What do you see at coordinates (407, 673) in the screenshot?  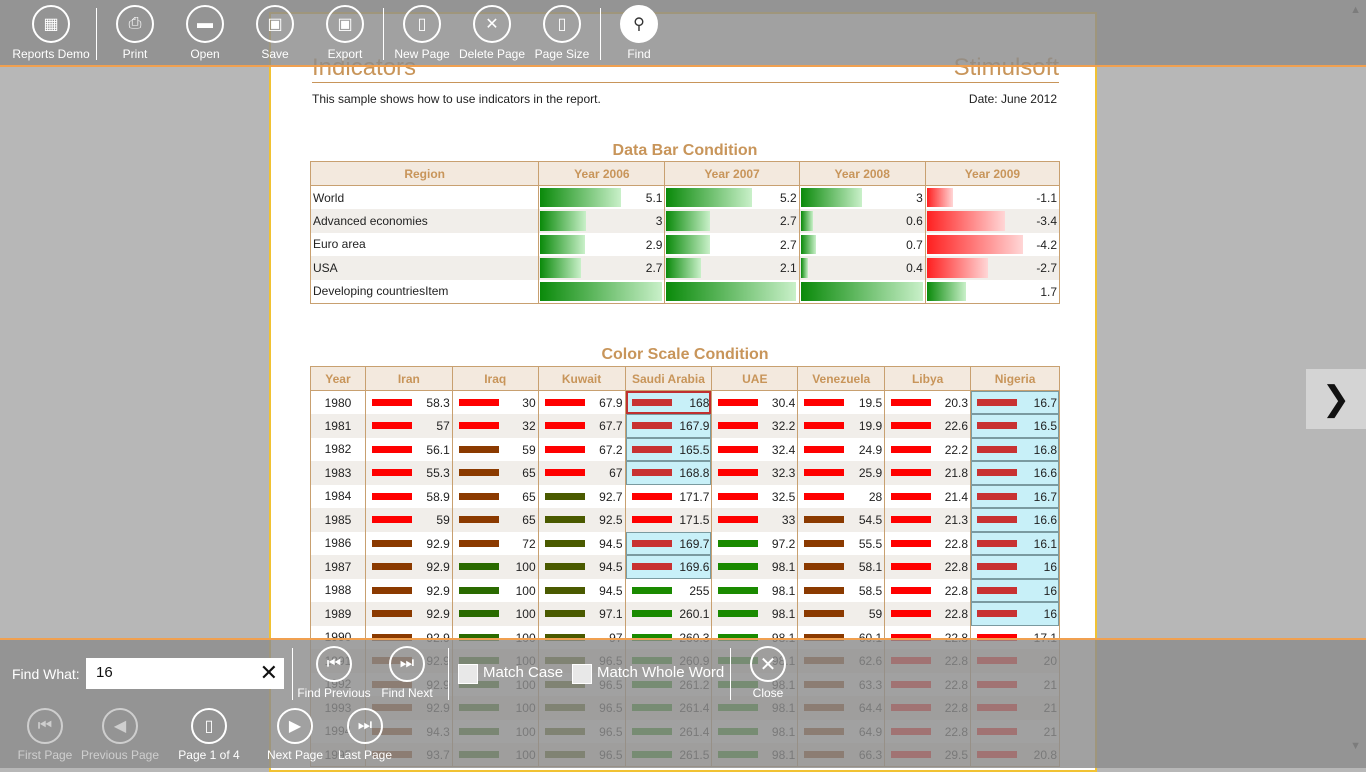 I see `find-next-button: ⏭ Find Next` at bounding box center [407, 673].